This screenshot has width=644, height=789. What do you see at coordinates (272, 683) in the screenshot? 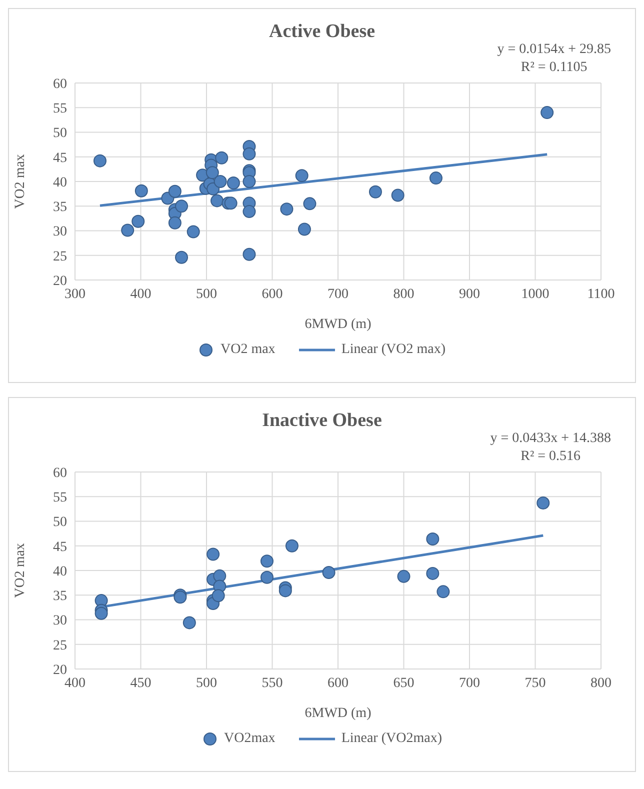
I see `x-tick-label: 550` at bounding box center [272, 683].